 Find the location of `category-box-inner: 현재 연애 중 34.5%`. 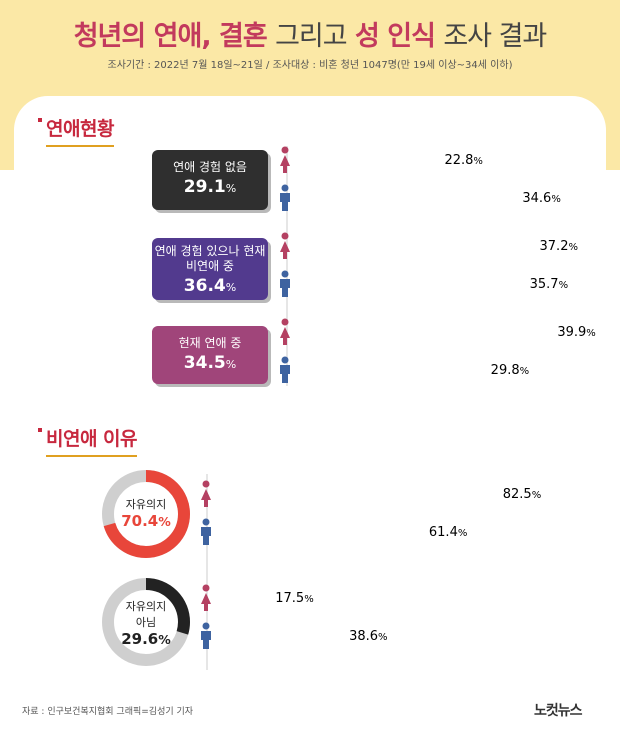

category-box-inner: 현재 연애 중 34.5% is located at coordinates (210, 349).